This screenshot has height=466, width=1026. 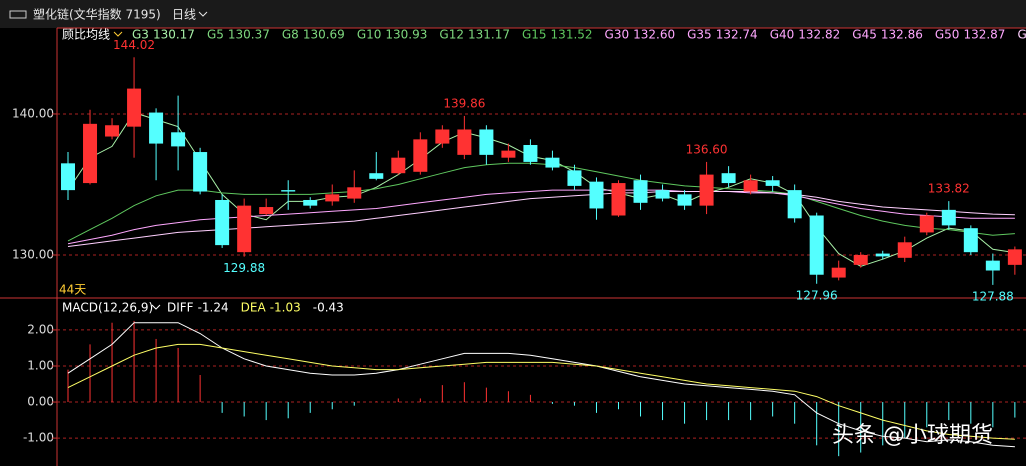 What do you see at coordinates (40, 402) in the screenshot?
I see `y-tick-label: 0.00` at bounding box center [40, 402].